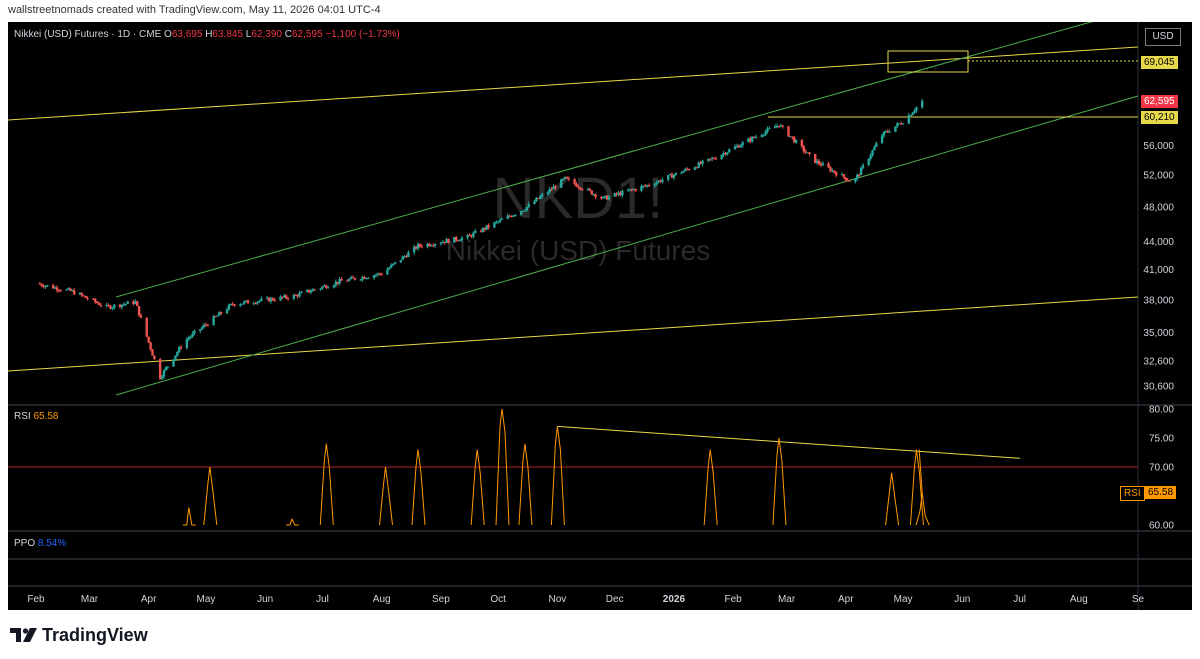 This screenshot has height=659, width=1200. Describe the element at coordinates (441, 599) in the screenshot. I see `time-axis-label: Sep` at that location.